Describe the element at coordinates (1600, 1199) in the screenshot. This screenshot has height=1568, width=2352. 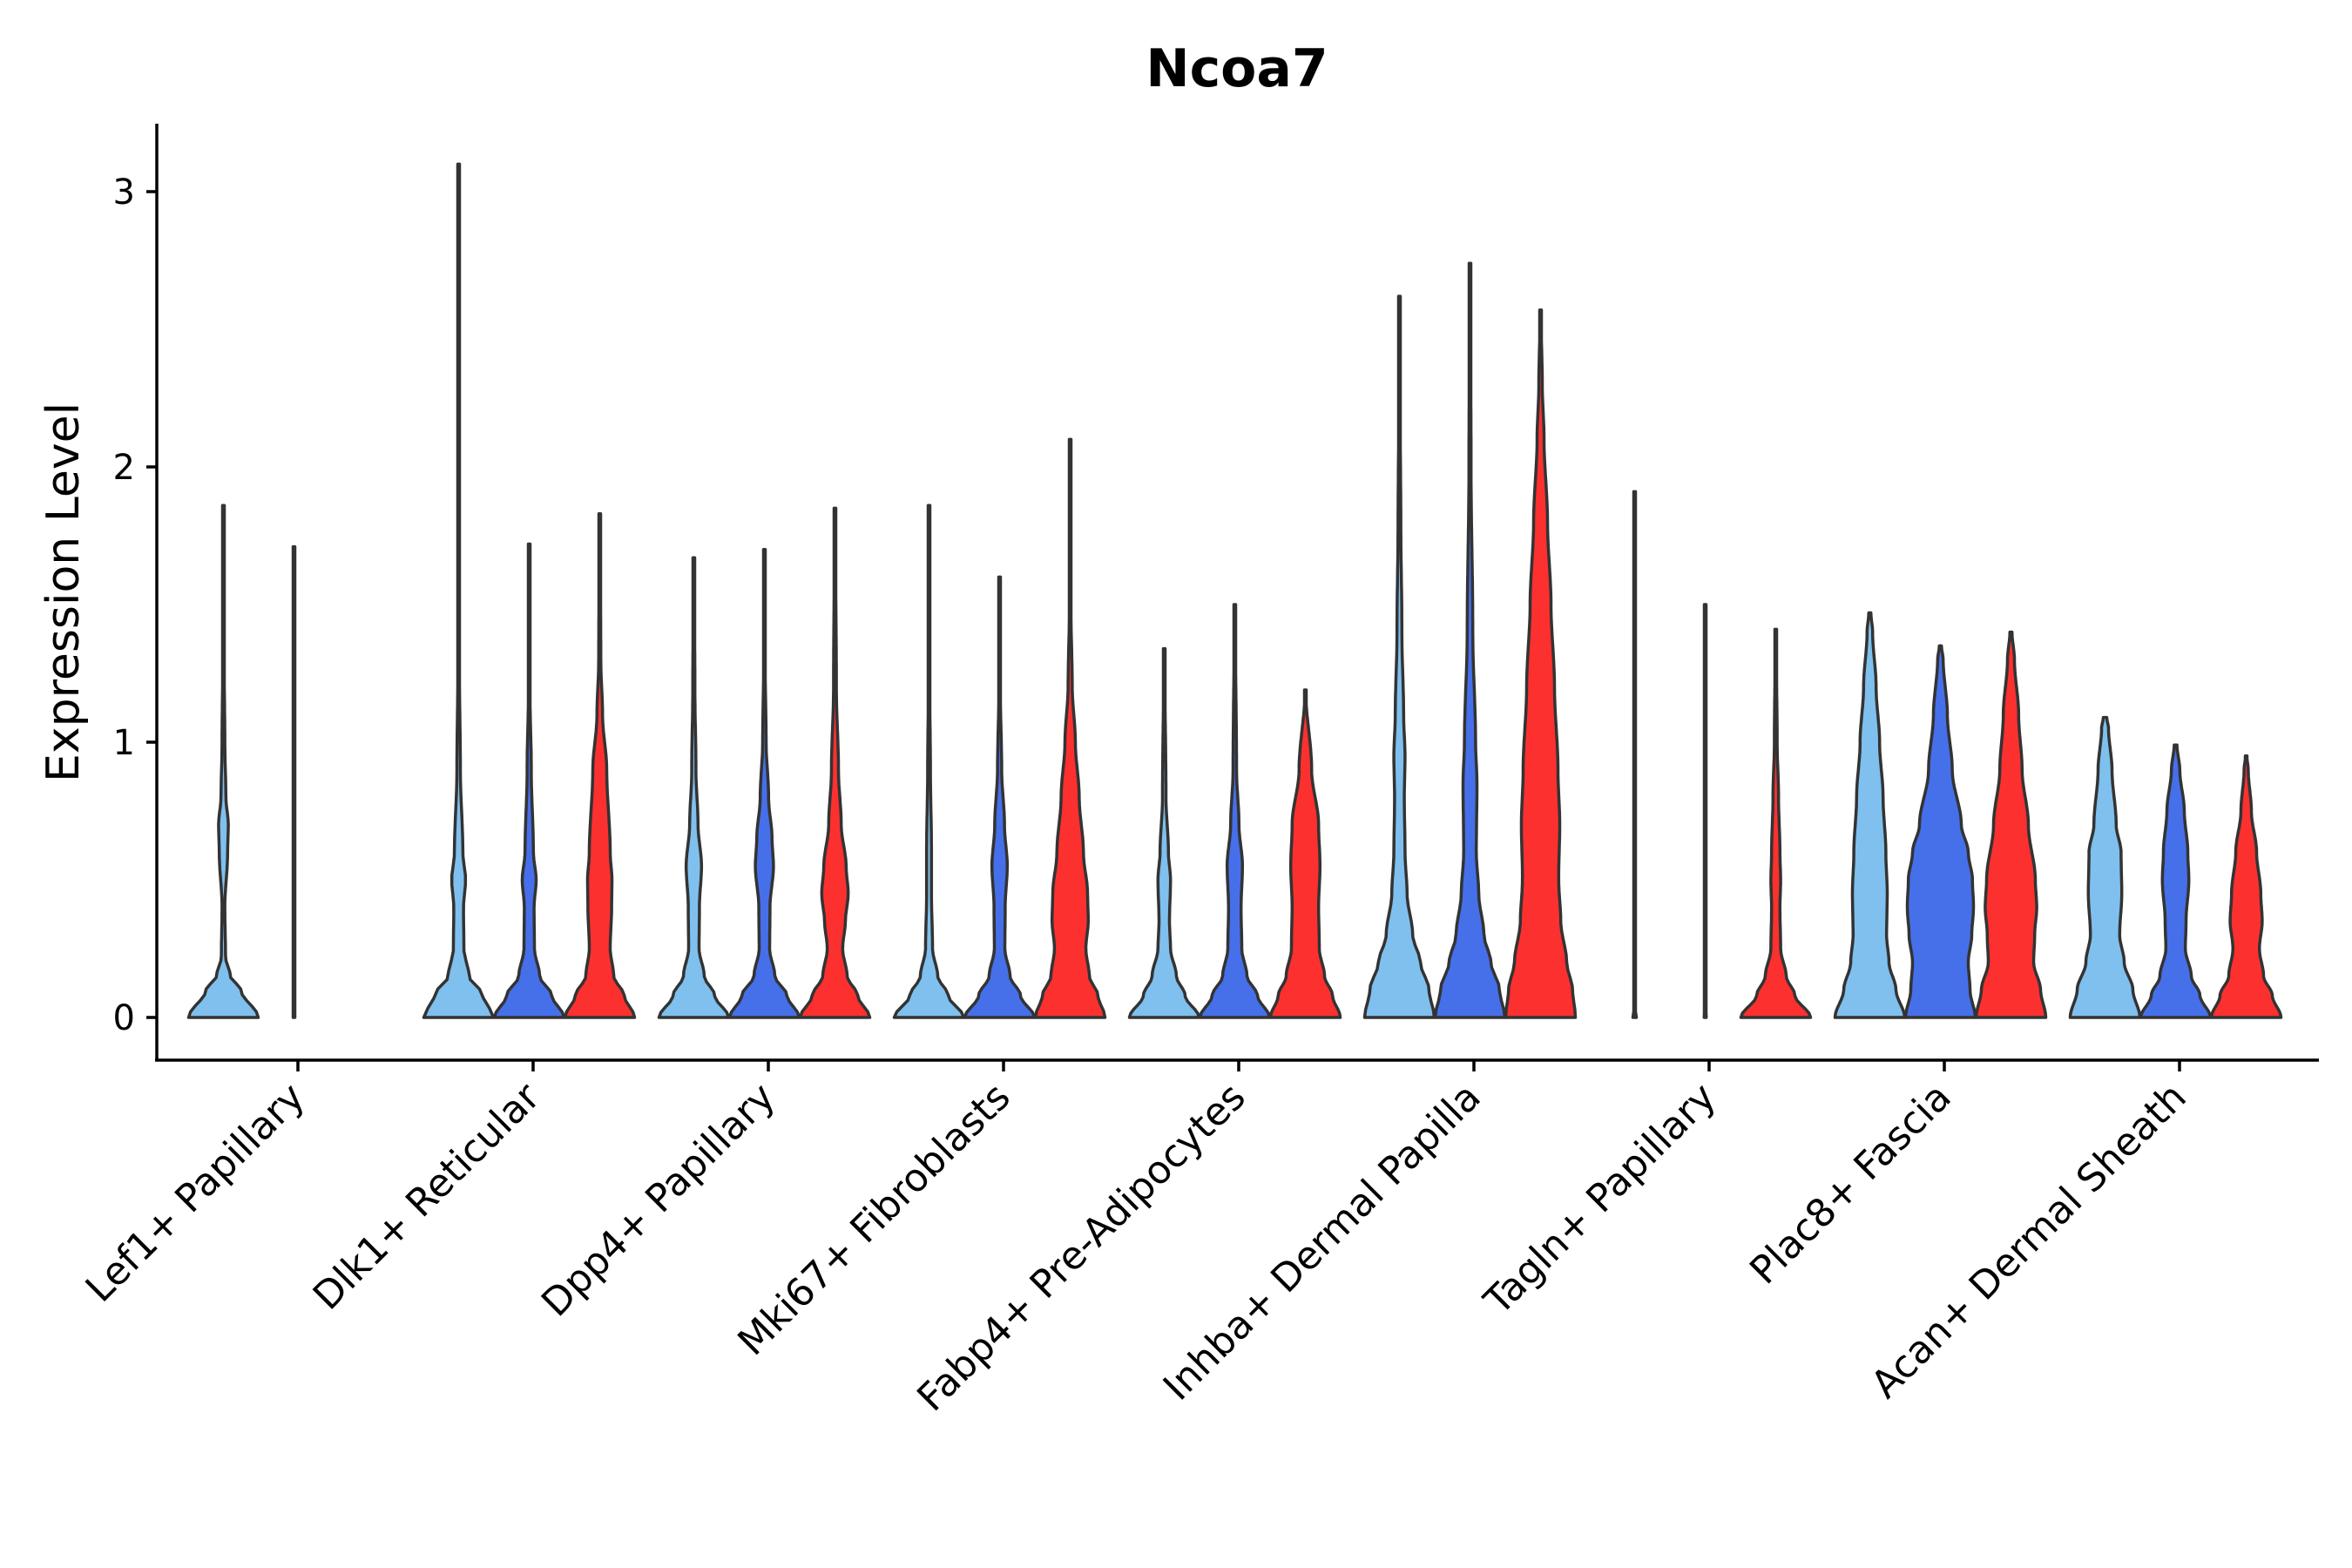
I see `x-tick-label: Tagln+ Papillary` at that location.